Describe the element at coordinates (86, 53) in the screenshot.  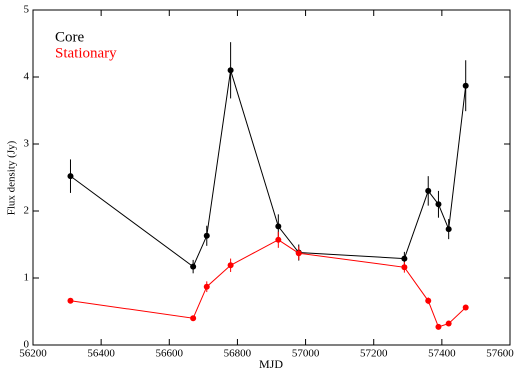
I see `legend-label: Stationary` at that location.